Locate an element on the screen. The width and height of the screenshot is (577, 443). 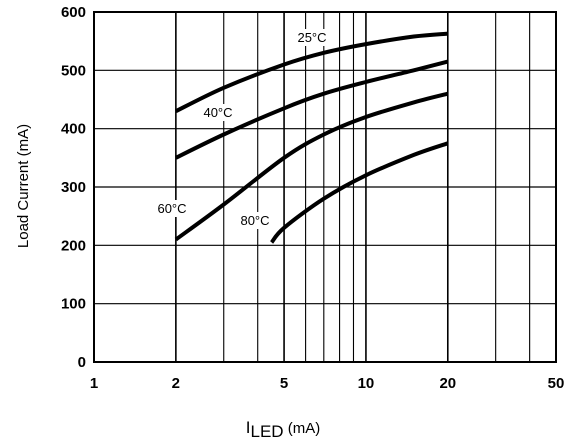
curve-label: 25°C is located at coordinates (311, 37).